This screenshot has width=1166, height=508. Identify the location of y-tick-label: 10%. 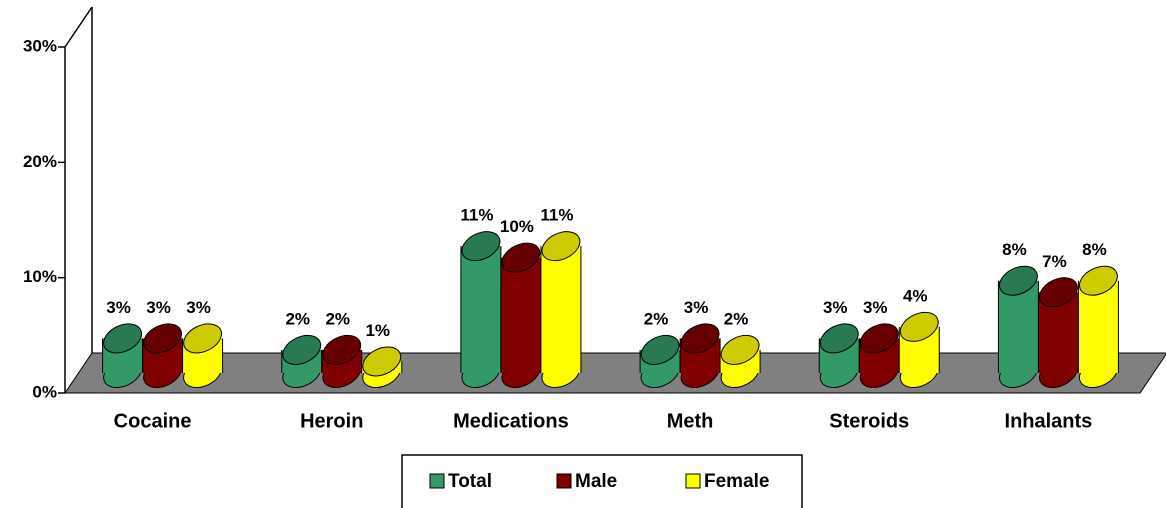
(40, 276).